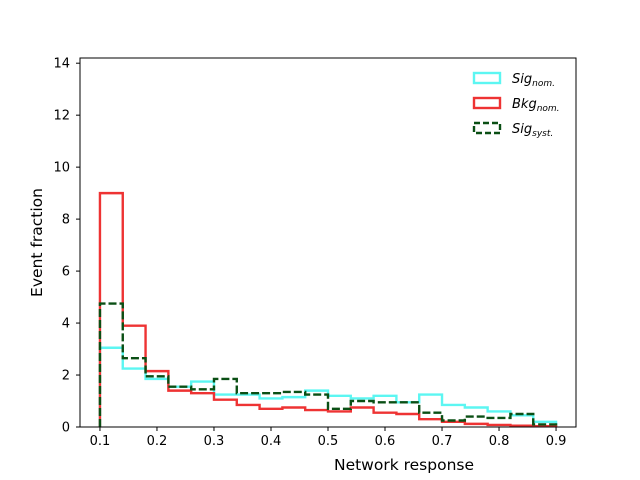  Describe the element at coordinates (37, 242) in the screenshot. I see `y-axis-title: Event fraction` at that location.